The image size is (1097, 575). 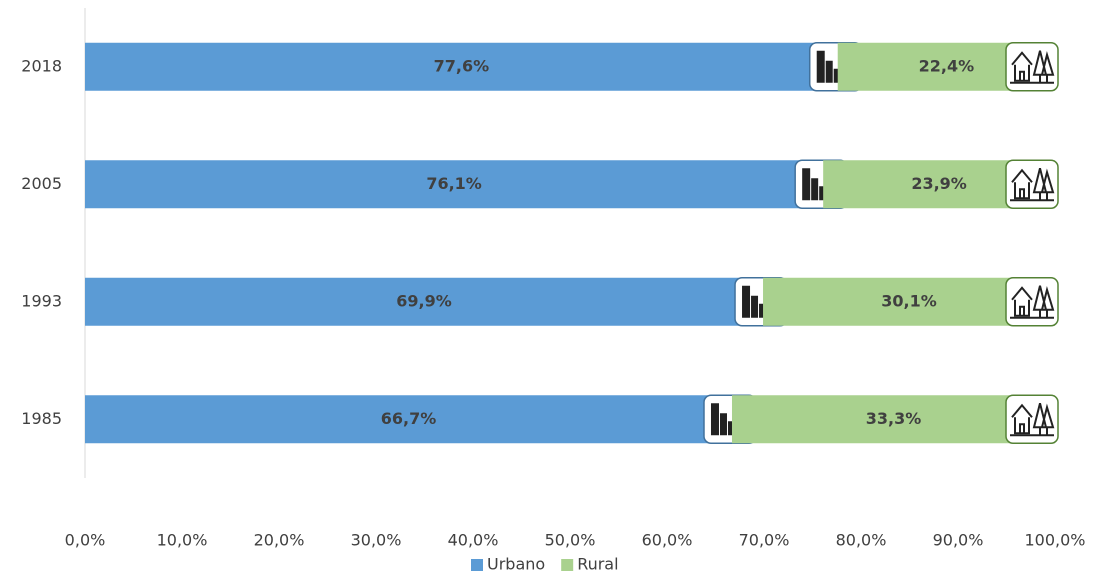 I want to click on value-label: 76,1%, so click(x=454, y=183).